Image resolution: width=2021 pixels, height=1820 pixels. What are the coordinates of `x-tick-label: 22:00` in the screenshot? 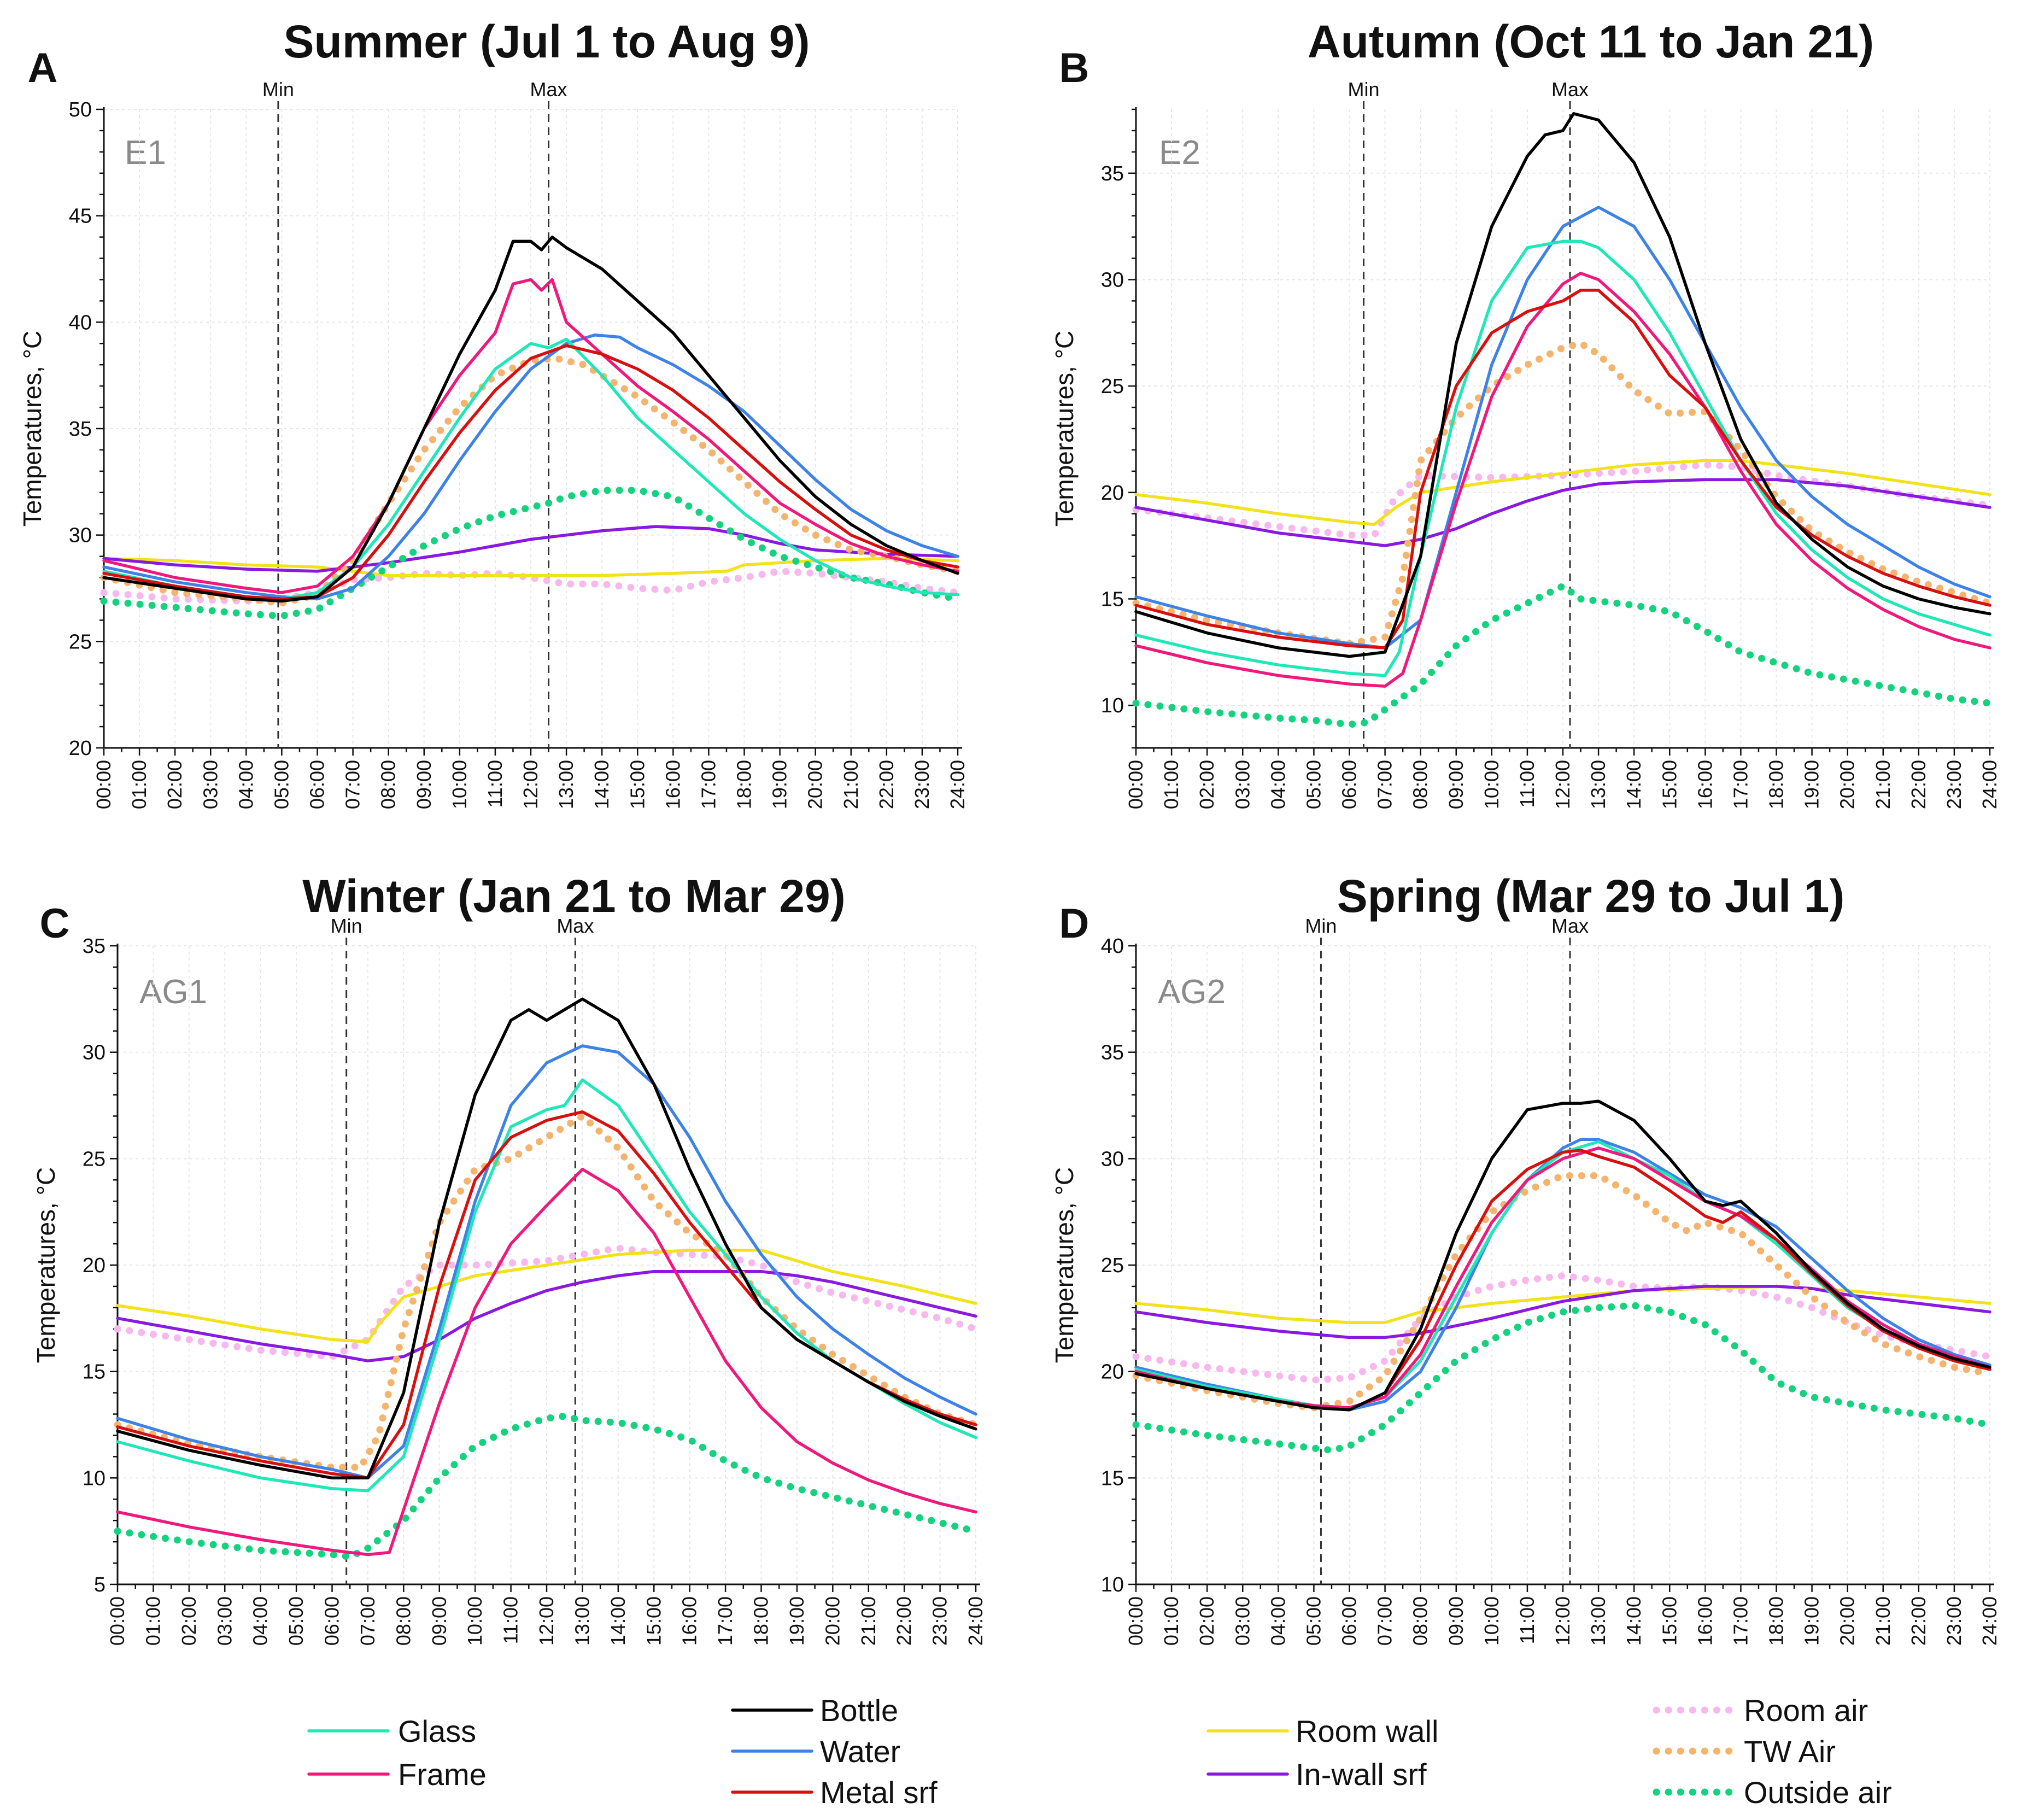 It's located at (886, 784).